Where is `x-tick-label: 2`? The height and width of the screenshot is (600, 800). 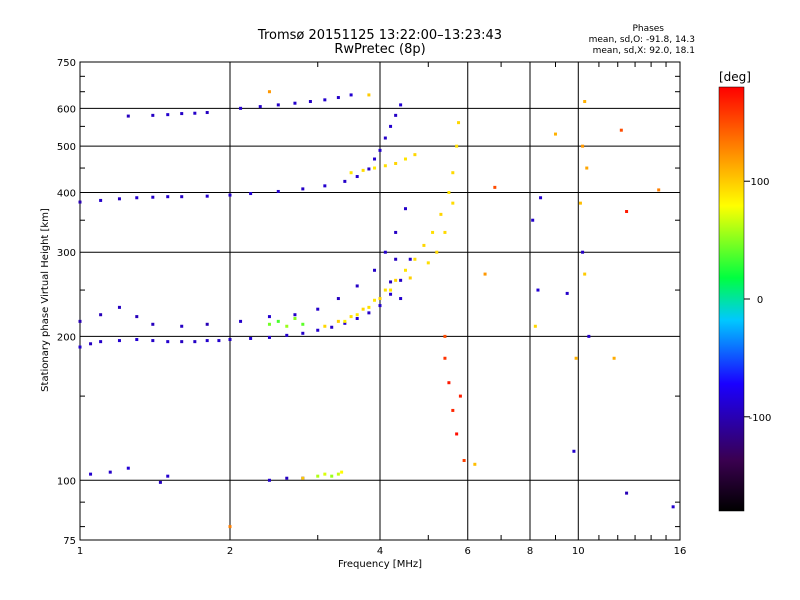 x-tick-label: 2 is located at coordinates (230, 551).